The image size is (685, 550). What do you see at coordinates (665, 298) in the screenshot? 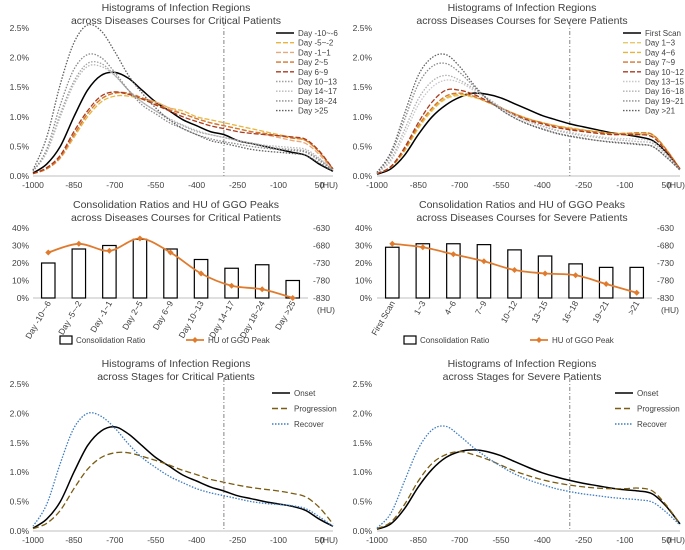
I see `right-tick-label: -830` at bounding box center [665, 298].